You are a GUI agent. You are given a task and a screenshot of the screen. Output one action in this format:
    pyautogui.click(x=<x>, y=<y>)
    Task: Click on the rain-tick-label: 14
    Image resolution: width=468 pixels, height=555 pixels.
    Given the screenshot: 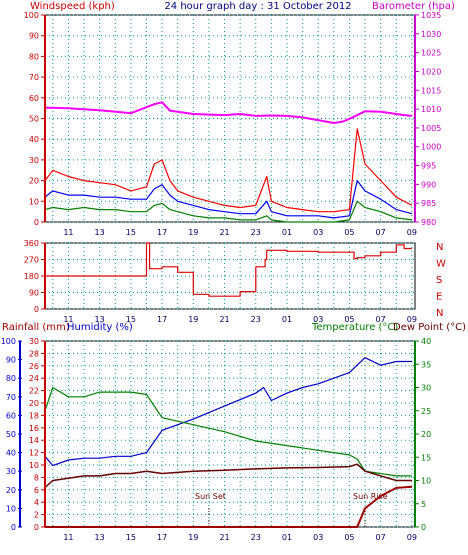 What is the action you would take?
    pyautogui.click(x=34, y=440)
    